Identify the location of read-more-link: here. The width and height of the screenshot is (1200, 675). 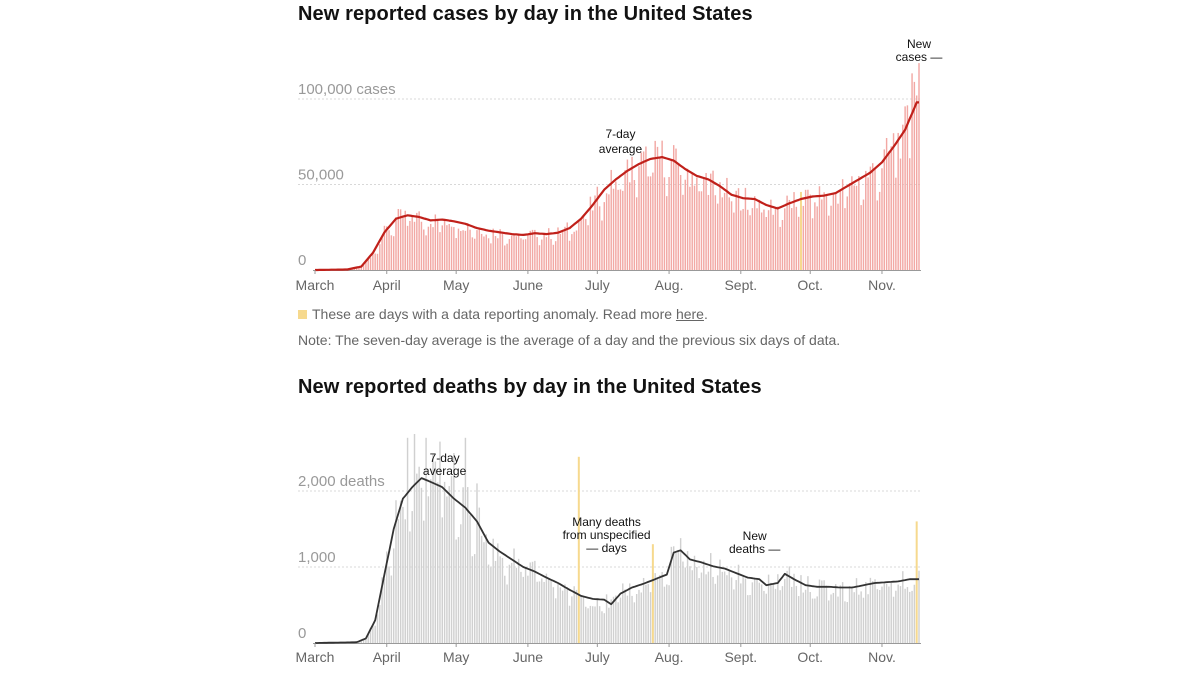
(689, 314).